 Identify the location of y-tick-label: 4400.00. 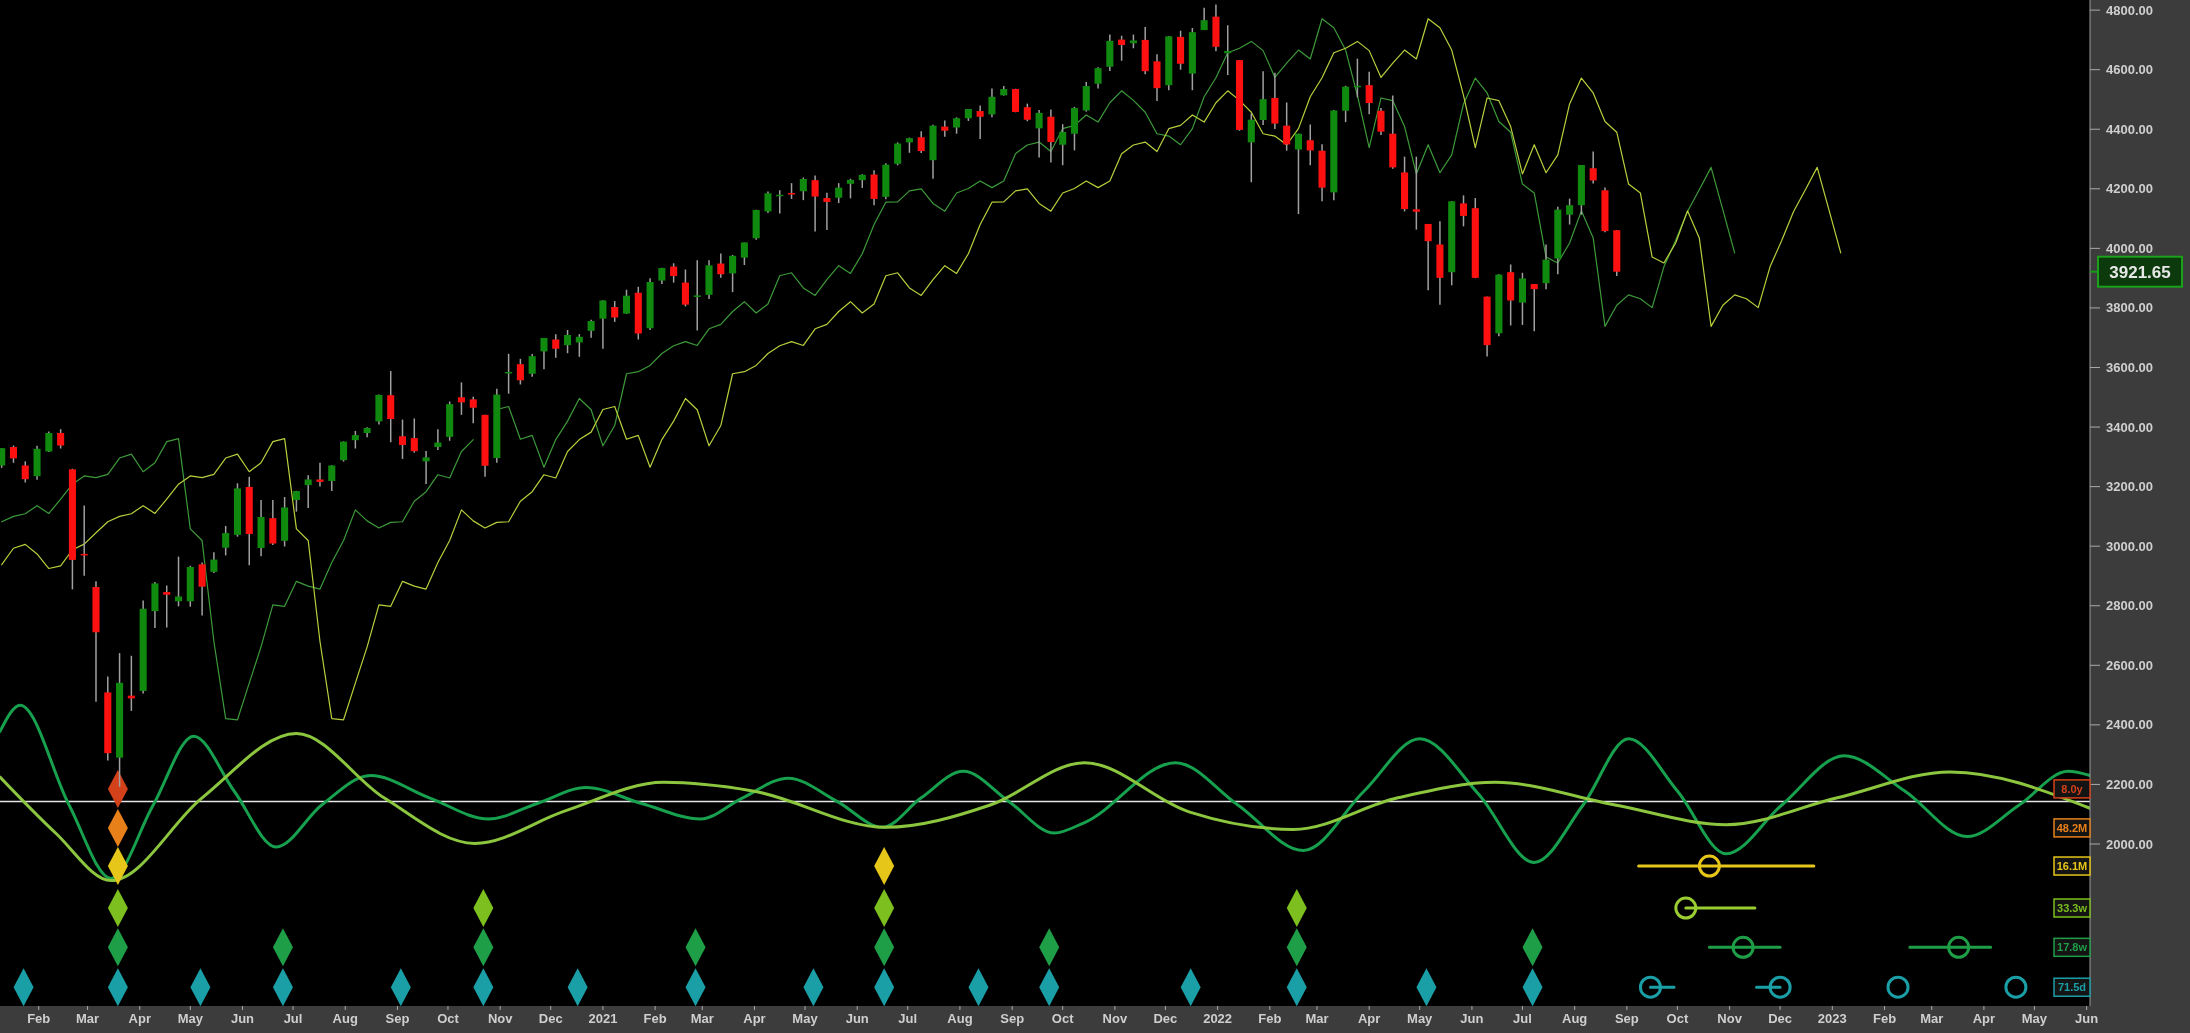
(2129, 129).